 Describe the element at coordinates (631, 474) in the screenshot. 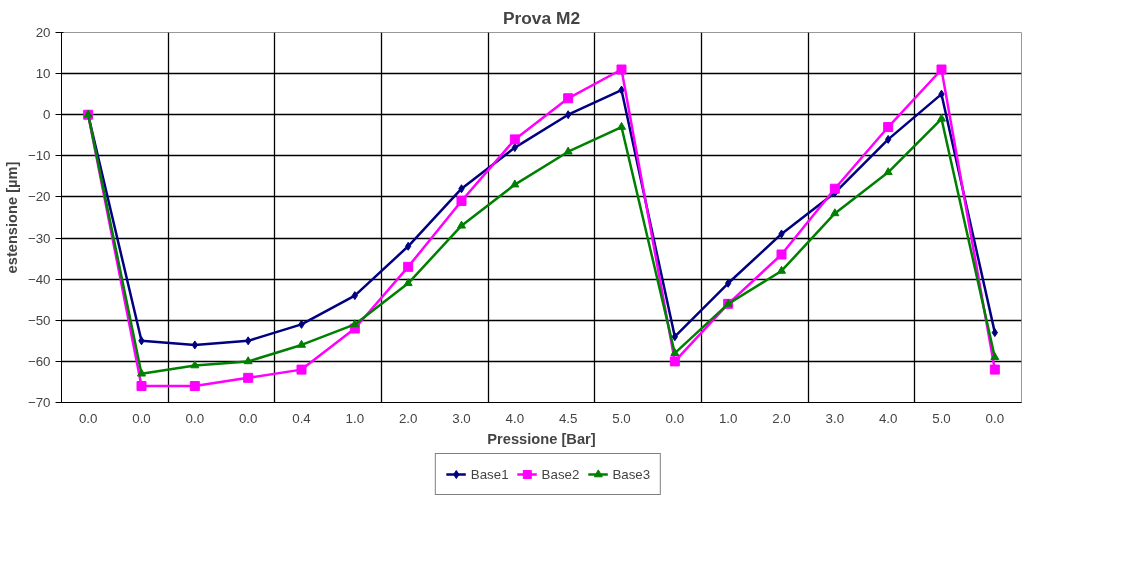

I see `legend-label: Base3` at that location.